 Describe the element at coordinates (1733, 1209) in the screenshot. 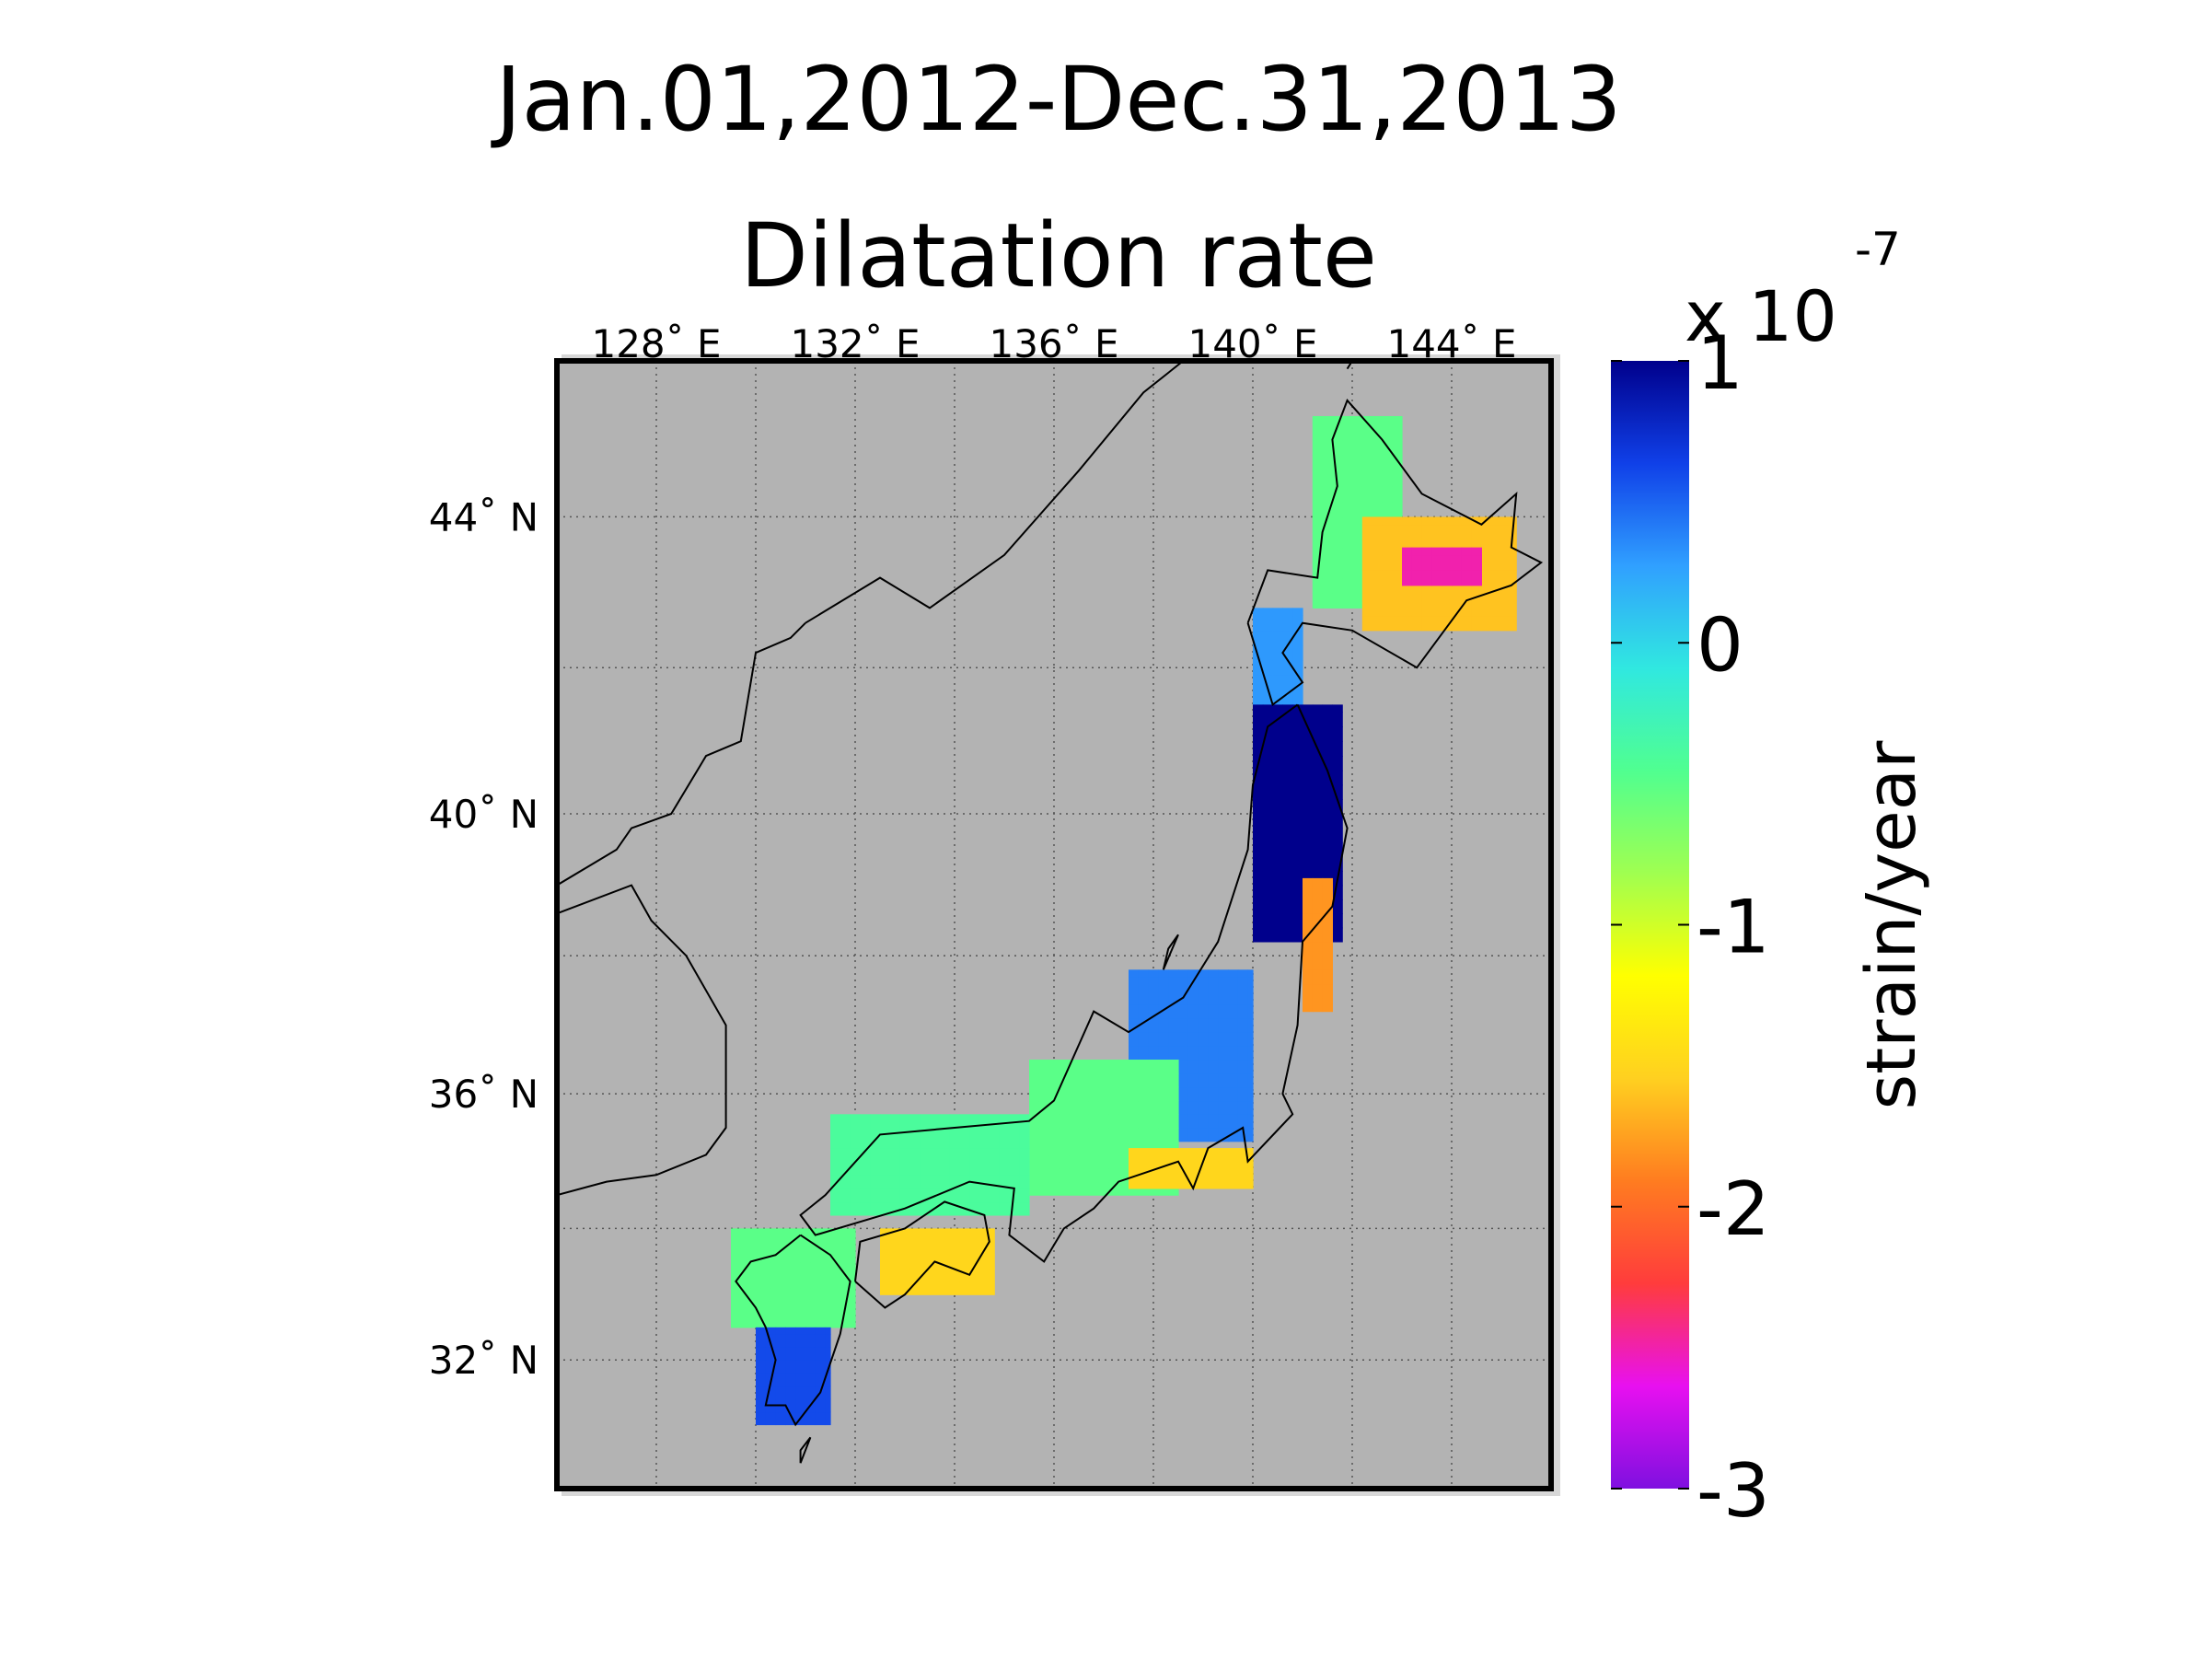

I see `colorbar-tick-label: -2` at that location.